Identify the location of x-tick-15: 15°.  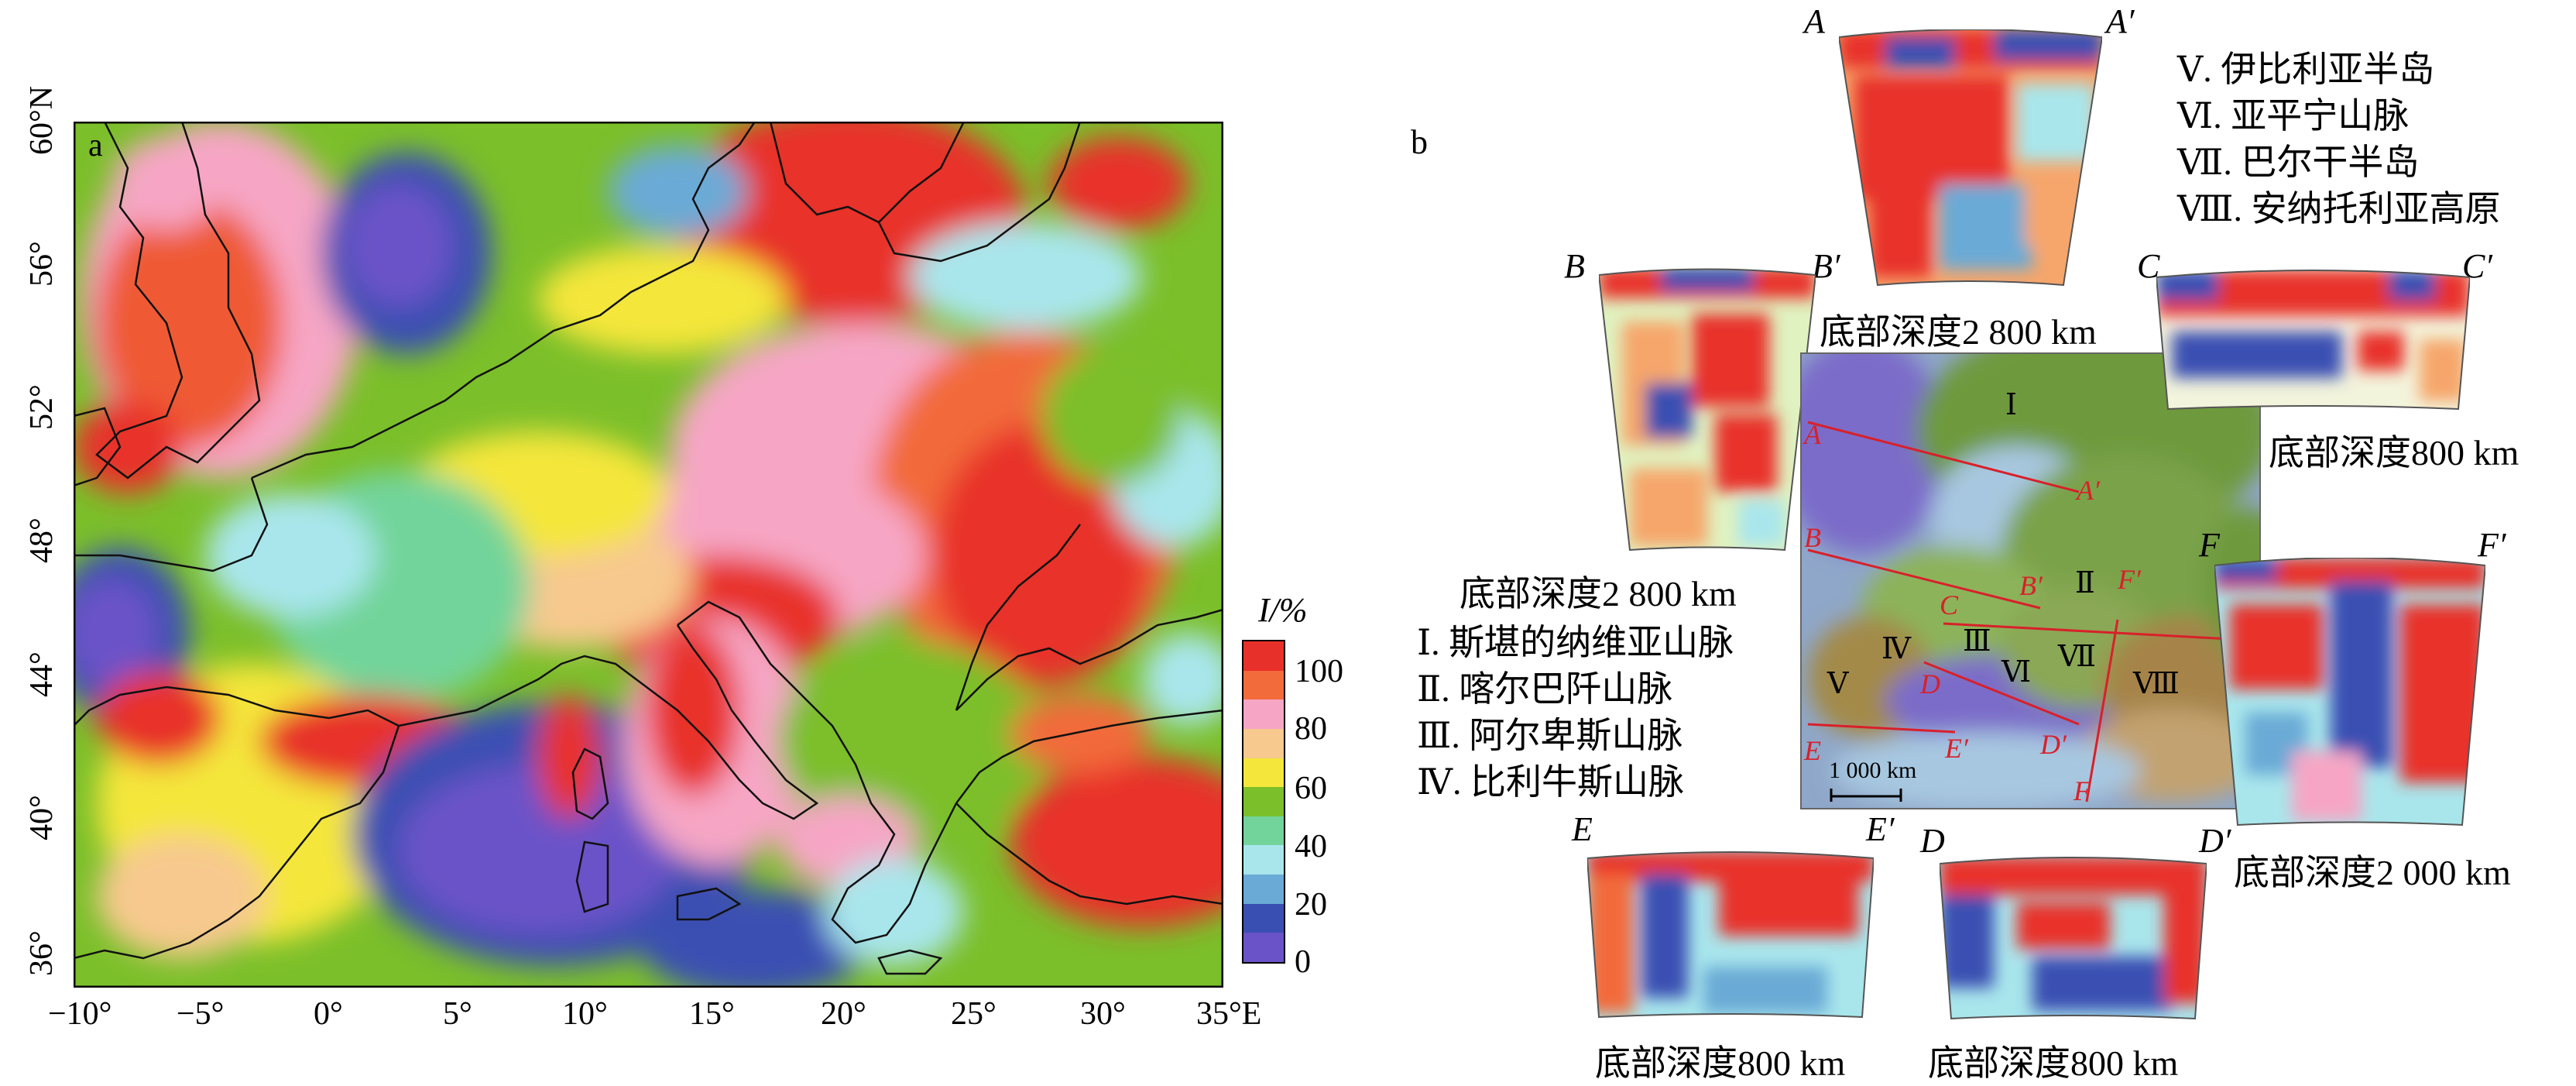
(712, 1014).